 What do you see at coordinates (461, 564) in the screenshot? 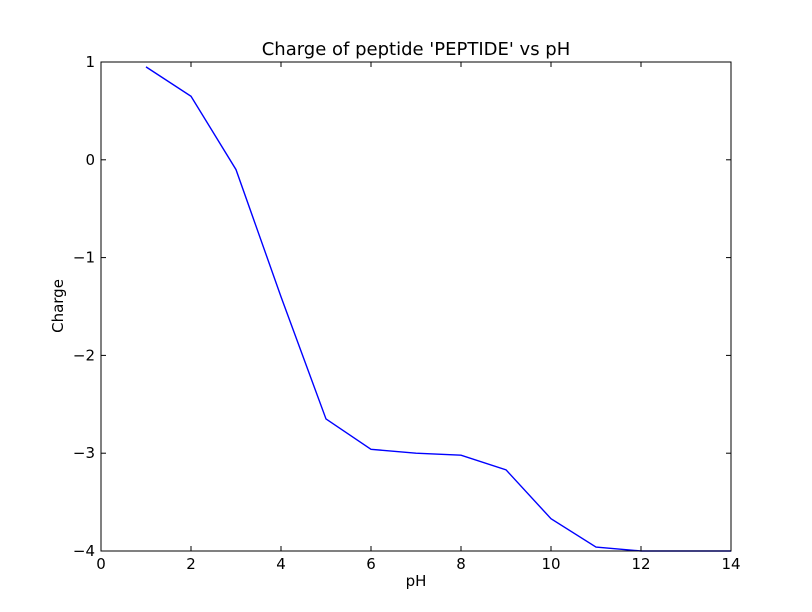
I see `x-tick-label: 8` at bounding box center [461, 564].